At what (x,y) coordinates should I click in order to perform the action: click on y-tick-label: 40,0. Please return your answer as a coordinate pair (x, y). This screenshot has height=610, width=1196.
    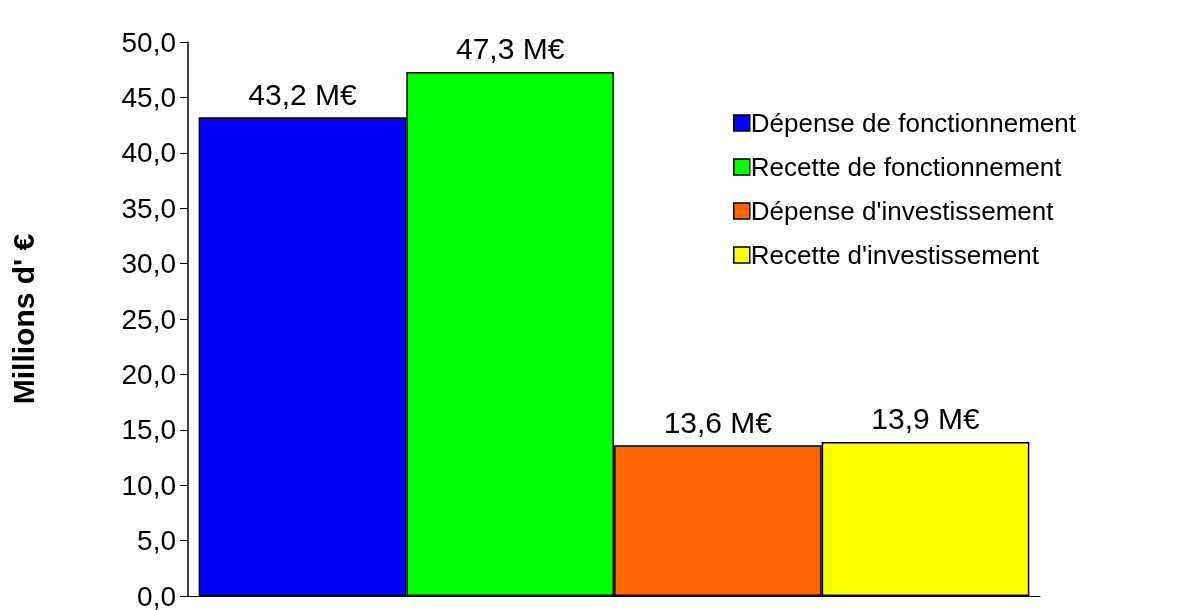
    Looking at the image, I should click on (148, 153).